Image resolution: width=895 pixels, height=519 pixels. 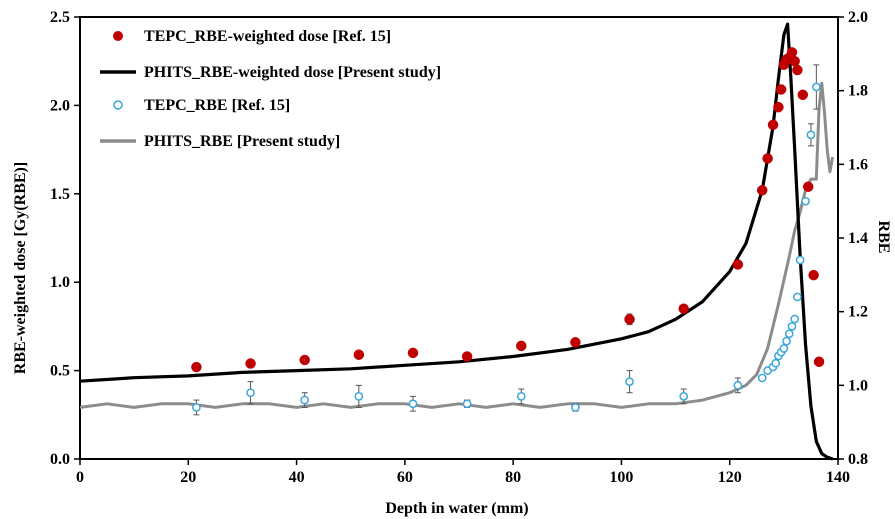 I want to click on x-tick-label: 40, so click(x=297, y=477).